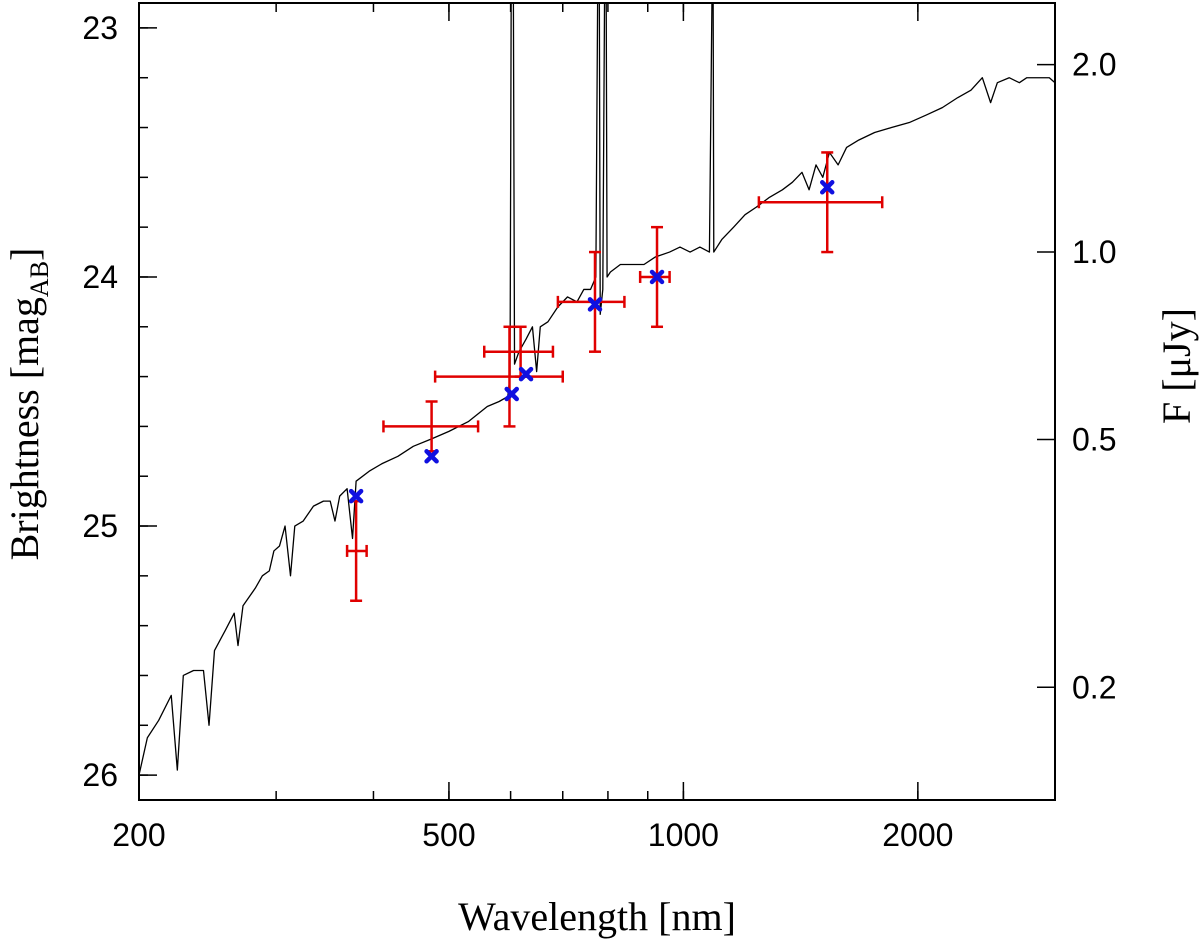 The height and width of the screenshot is (952, 1200). Describe the element at coordinates (1094, 687) in the screenshot. I see `y2-tick-label: 0.2` at that location.